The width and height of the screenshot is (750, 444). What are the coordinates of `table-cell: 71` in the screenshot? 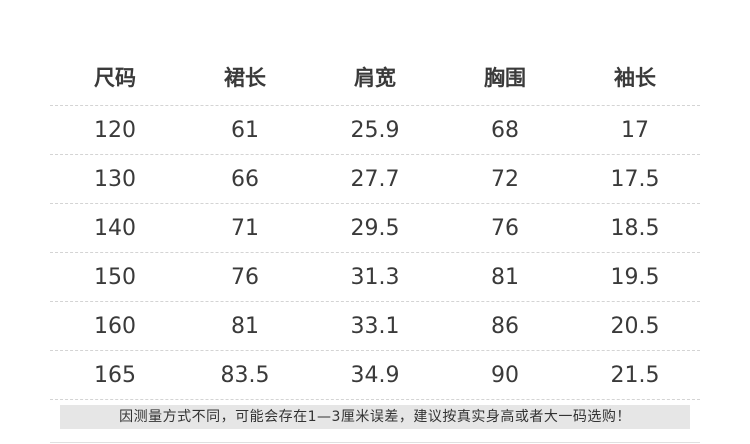 It's located at (245, 228).